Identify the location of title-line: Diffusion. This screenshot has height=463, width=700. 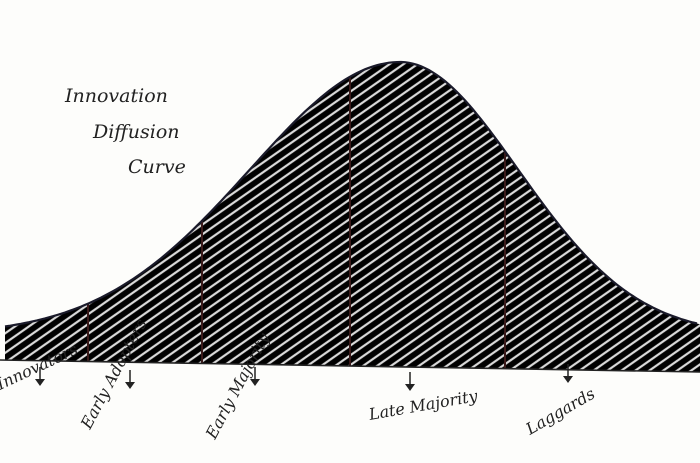
(136, 132).